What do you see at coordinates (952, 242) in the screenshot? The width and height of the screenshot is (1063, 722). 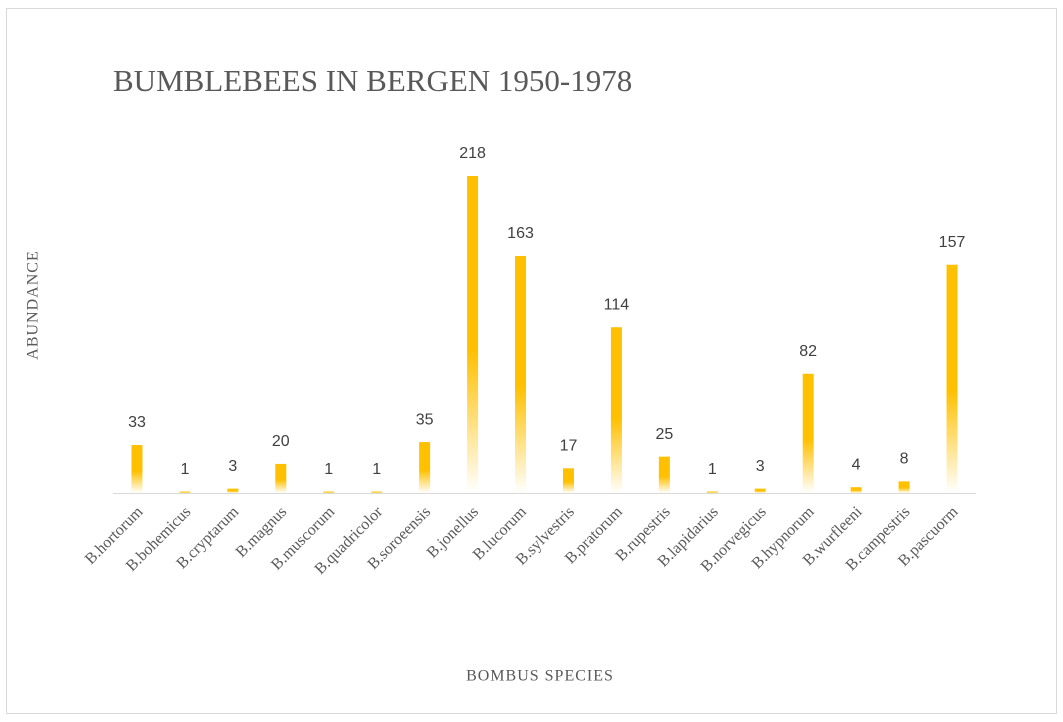 I see `data-label: 157` at bounding box center [952, 242].